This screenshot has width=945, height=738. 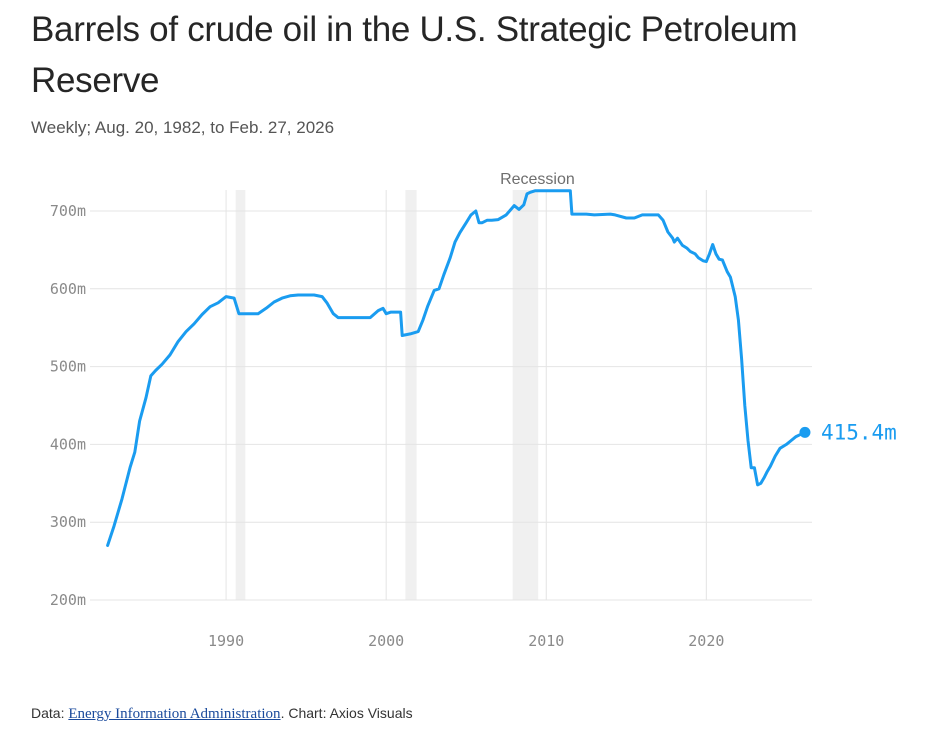 What do you see at coordinates (68, 444) in the screenshot?
I see `y-tick-label: 400m` at bounding box center [68, 444].